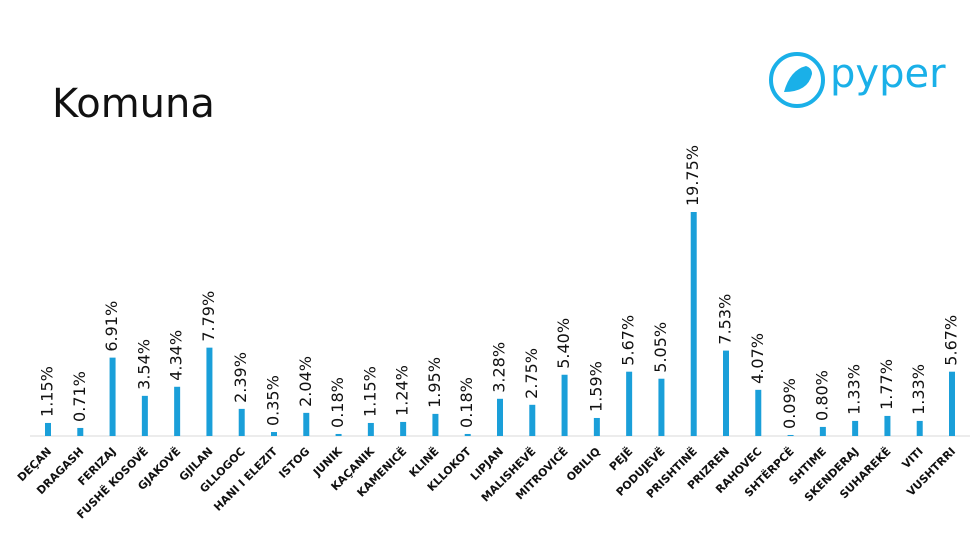 This screenshot has width=980, height=551. What do you see at coordinates (79, 396) in the screenshot?
I see `value-label: 0.71%` at bounding box center [79, 396].